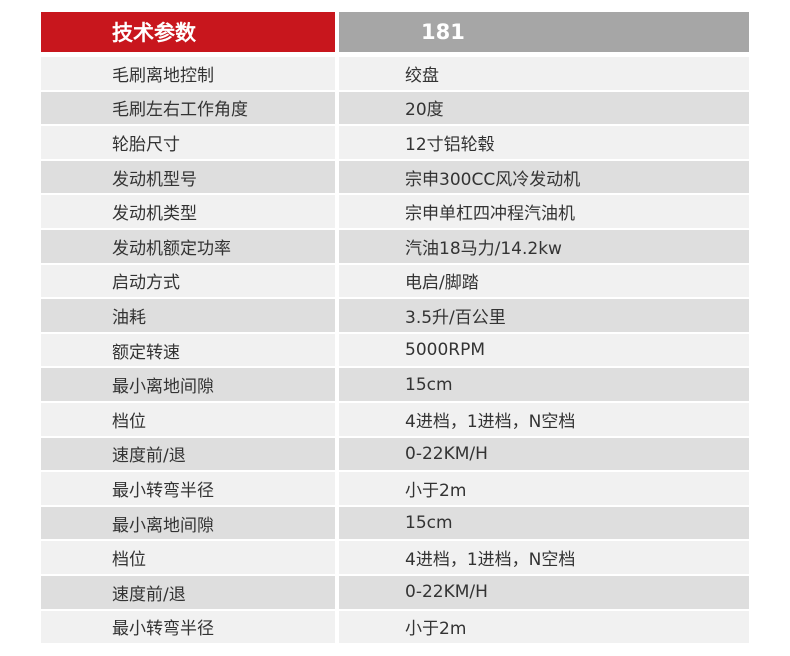  I want to click on row-value: 3.5升/百公里, so click(544, 315).